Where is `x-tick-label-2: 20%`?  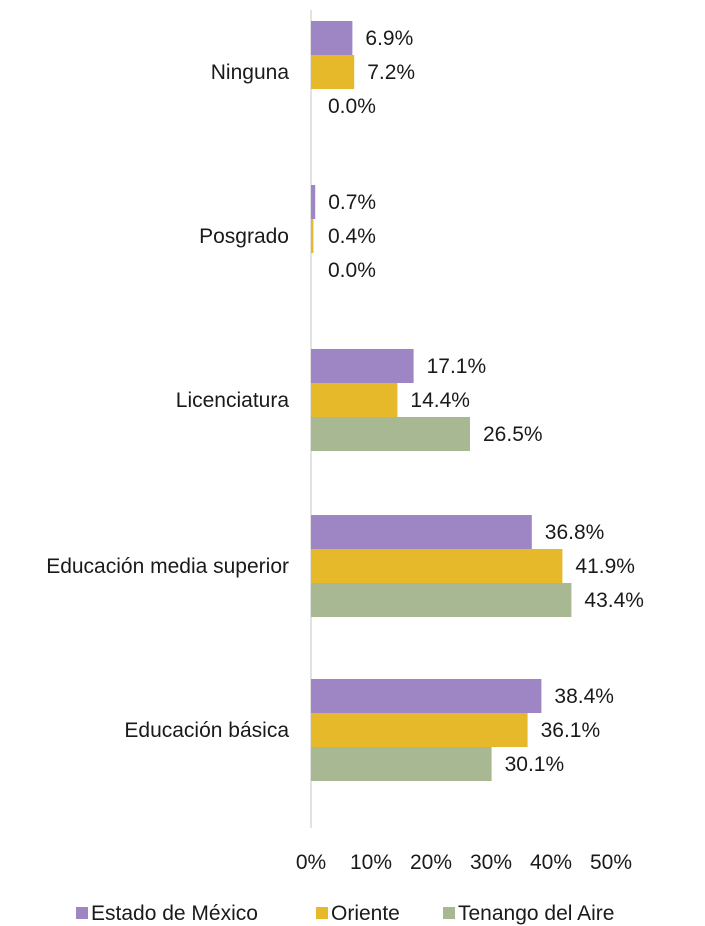
x-tick-label-2: 20% is located at coordinates (431, 862).